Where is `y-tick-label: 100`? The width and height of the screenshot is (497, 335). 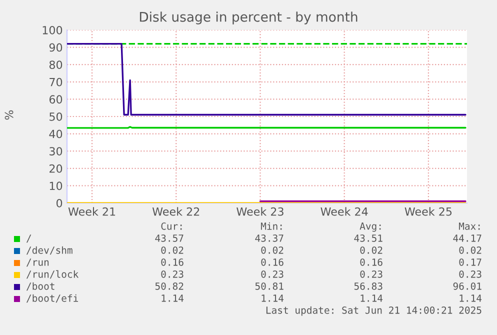
y-tick-label: 100 is located at coordinates (52, 30).